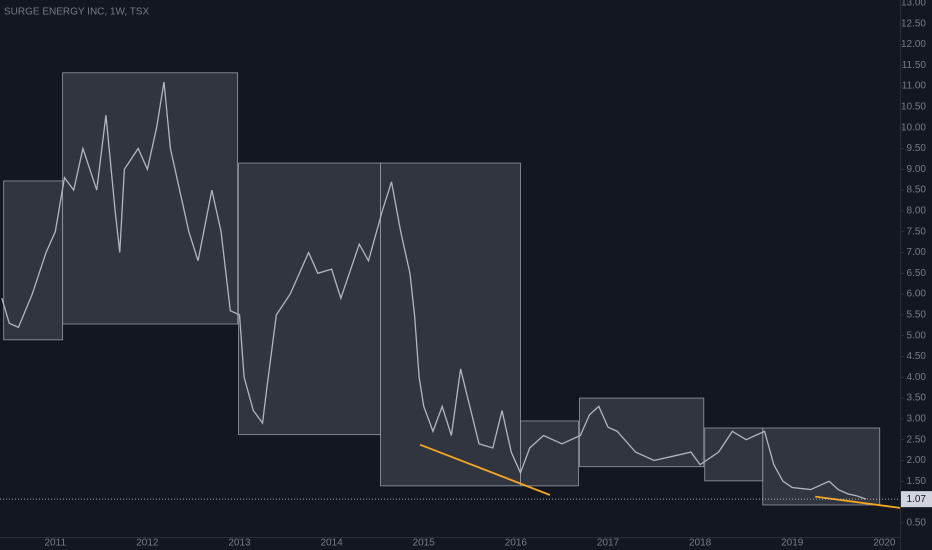 This screenshot has height=550, width=932. Describe the element at coordinates (884, 543) in the screenshot. I see `x-tick-label: 2020` at that location.